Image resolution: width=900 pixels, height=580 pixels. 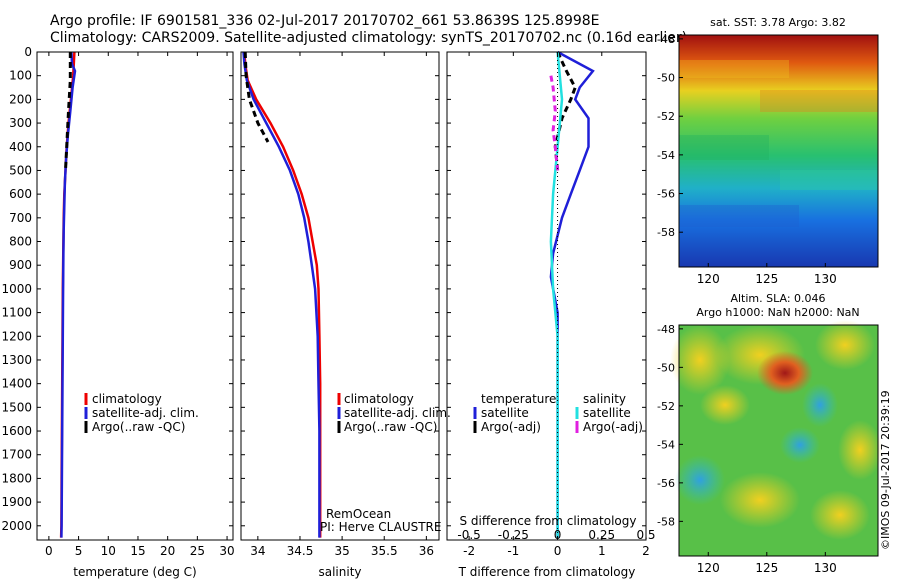 I want to click on y-tick-label: 800, so click(x=20, y=242).